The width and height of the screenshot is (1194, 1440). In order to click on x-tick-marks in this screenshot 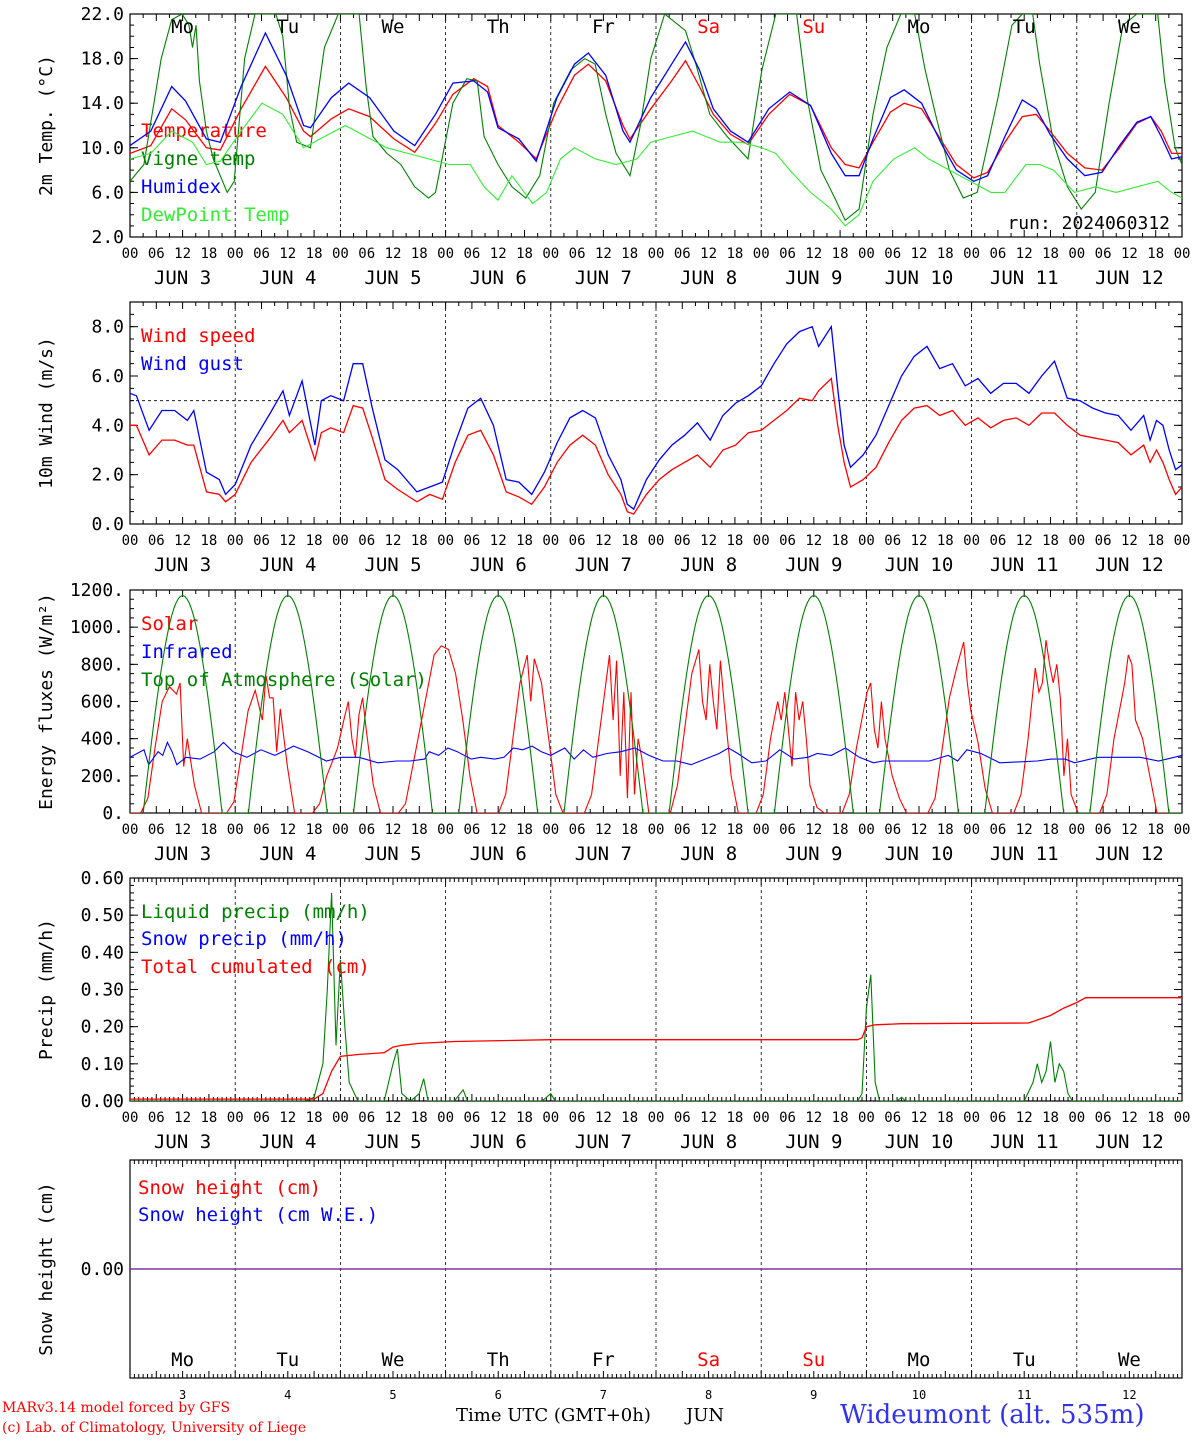, I will do `click(656, 413)`.